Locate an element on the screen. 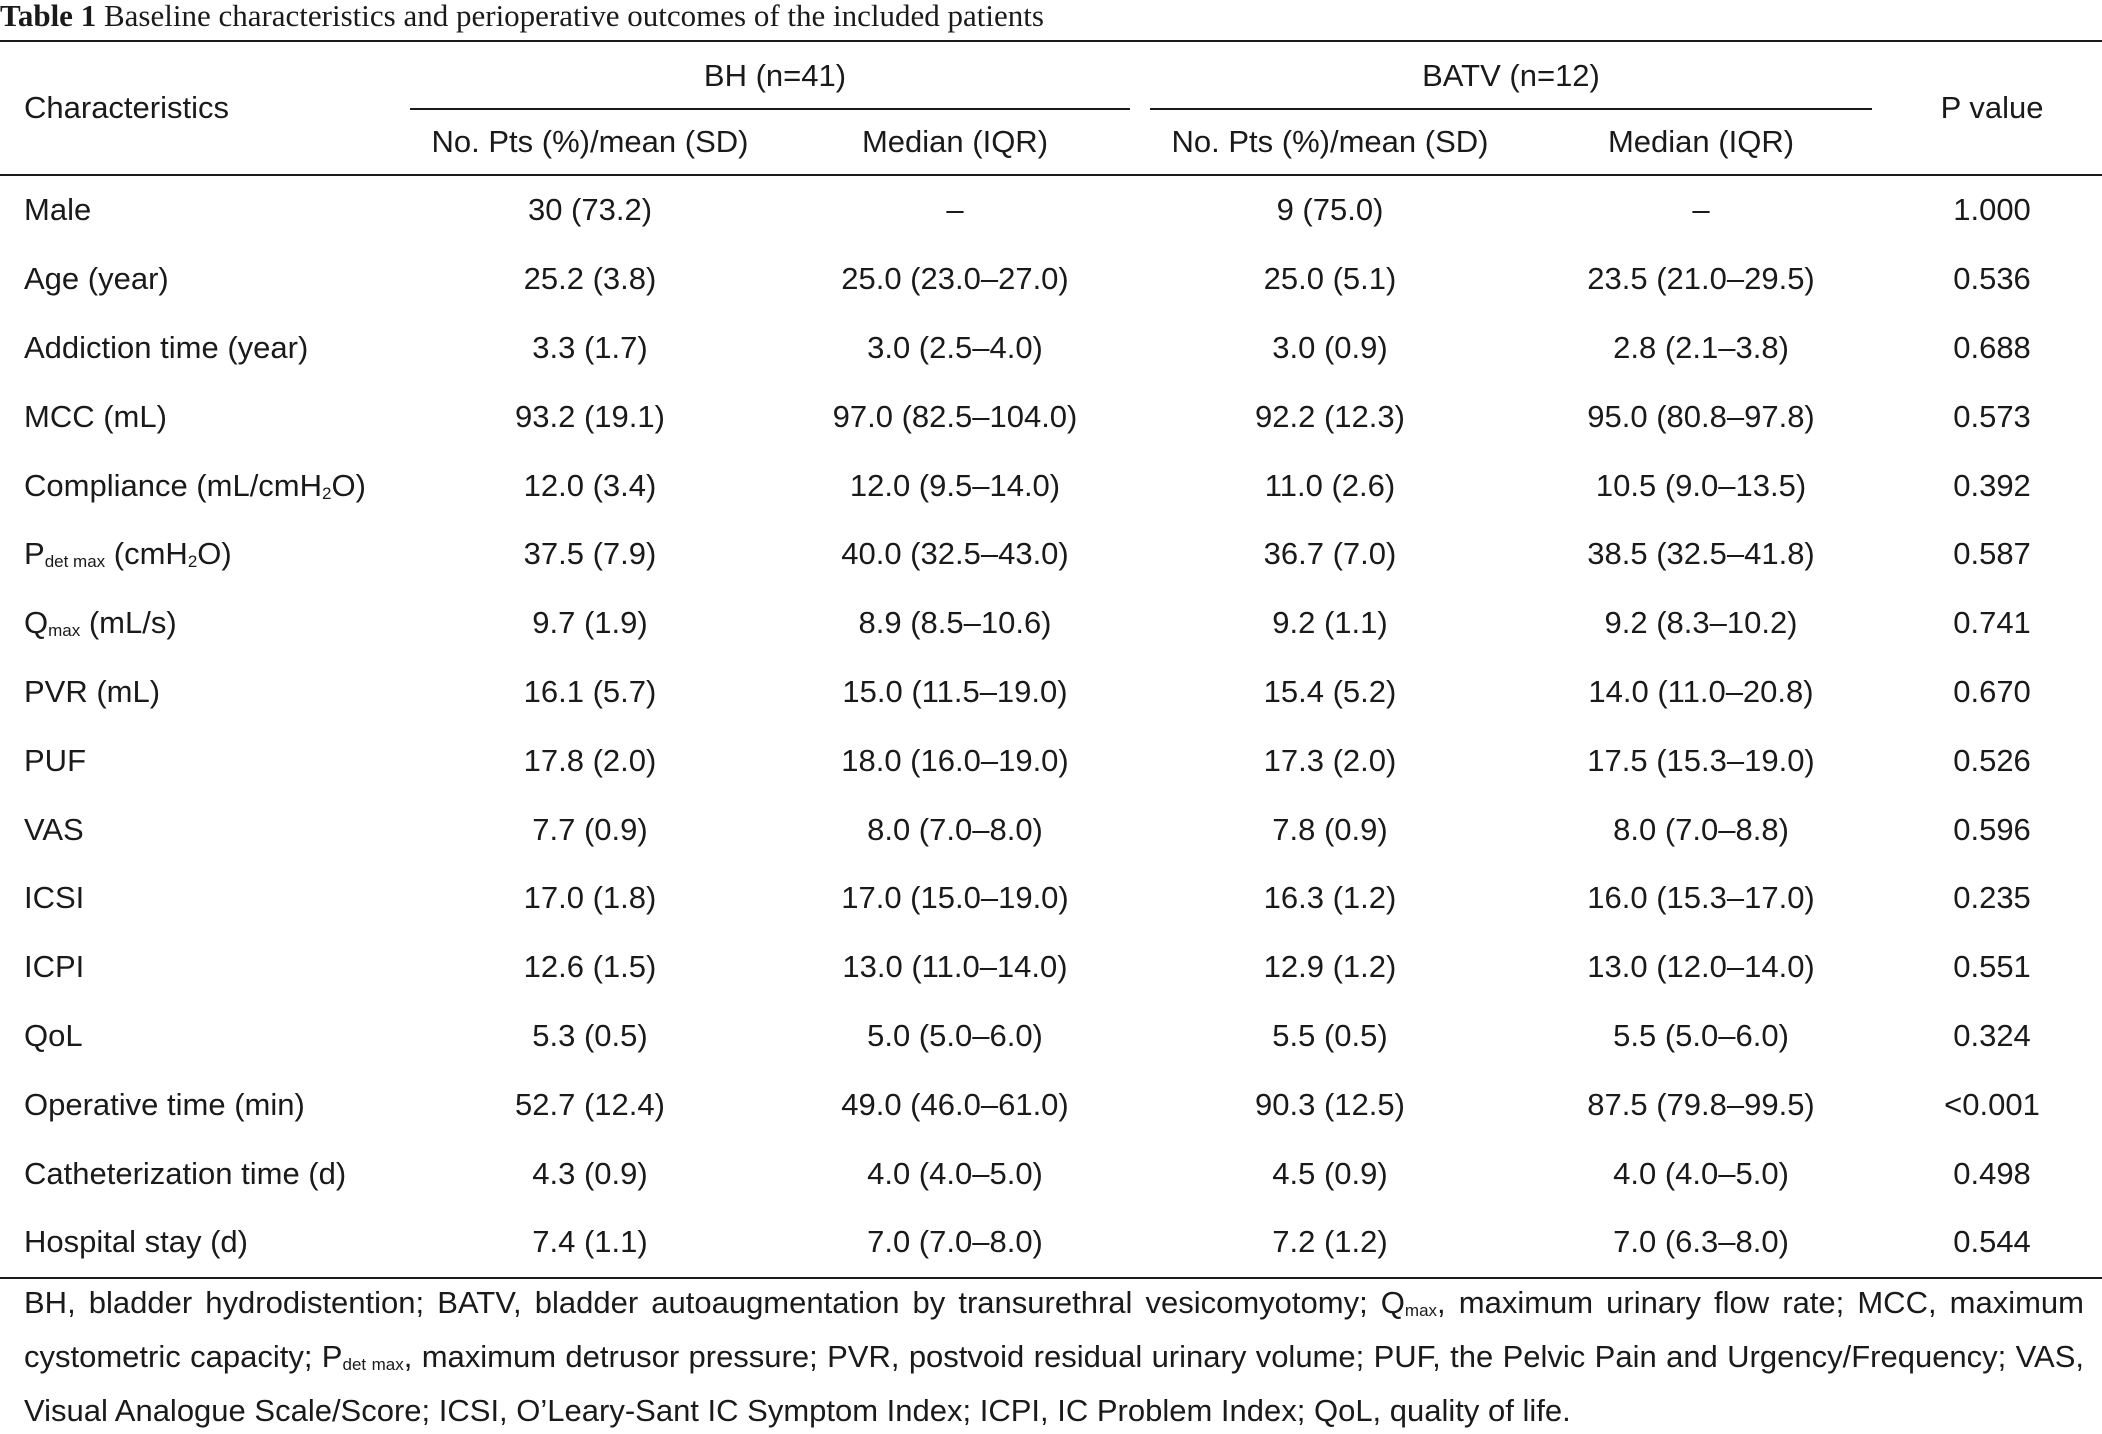 The width and height of the screenshot is (2102, 1434). cell: 0.498 is located at coordinates (1992, 1173).